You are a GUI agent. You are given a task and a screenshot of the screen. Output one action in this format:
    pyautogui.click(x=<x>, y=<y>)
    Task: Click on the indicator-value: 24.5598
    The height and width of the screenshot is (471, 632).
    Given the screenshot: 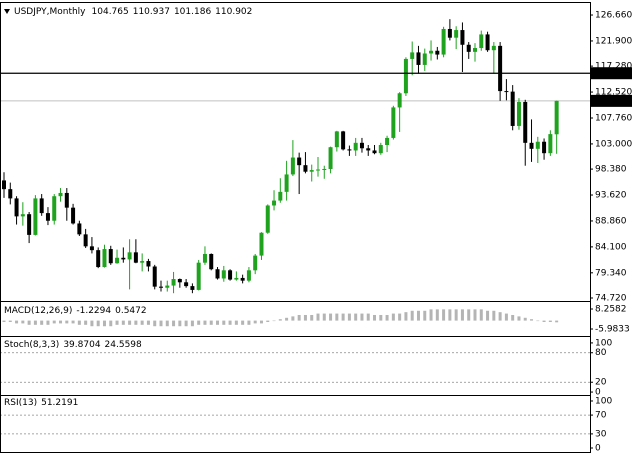 What is the action you would take?
    pyautogui.click(x=123, y=345)
    